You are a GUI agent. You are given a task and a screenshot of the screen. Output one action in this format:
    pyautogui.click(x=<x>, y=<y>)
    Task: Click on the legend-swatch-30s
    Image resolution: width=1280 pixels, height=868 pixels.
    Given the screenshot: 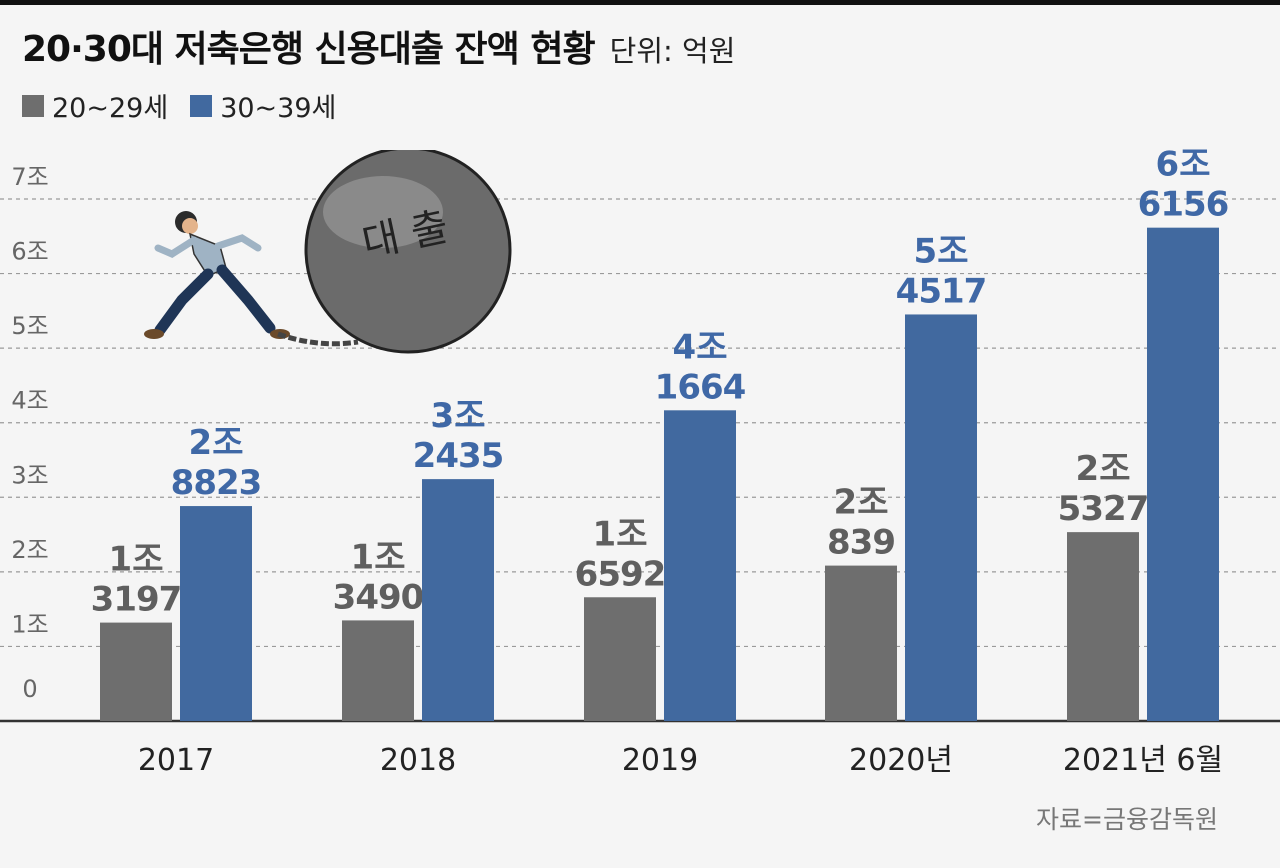 What is the action you would take?
    pyautogui.click(x=201, y=105)
    